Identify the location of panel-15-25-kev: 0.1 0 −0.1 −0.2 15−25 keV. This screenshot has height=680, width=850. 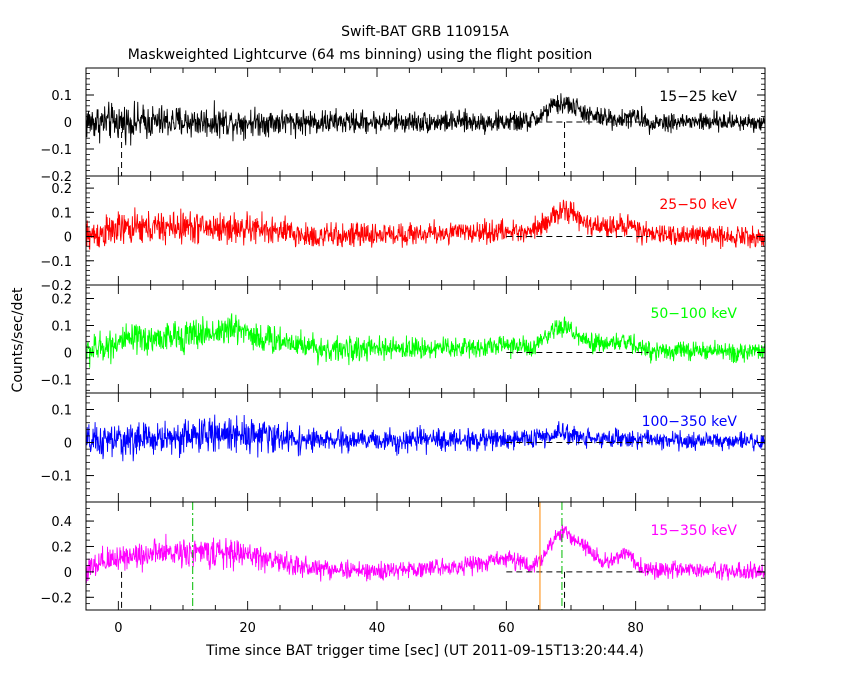
(403, 126).